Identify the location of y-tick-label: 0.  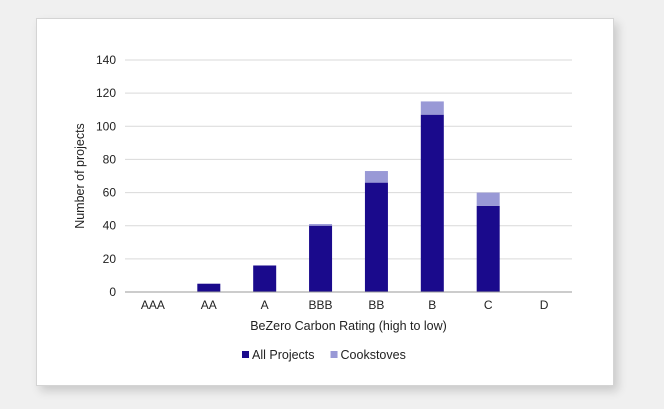
(112, 292).